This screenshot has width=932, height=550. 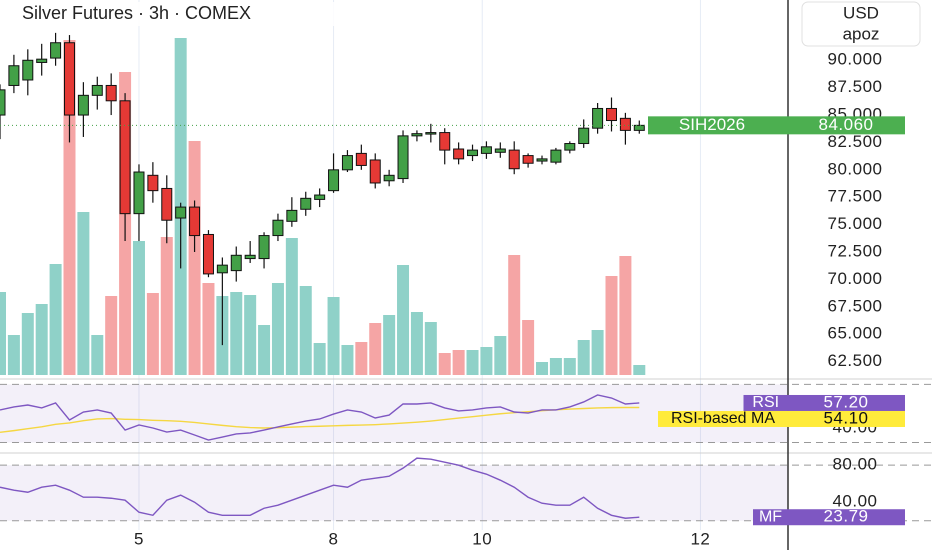 I want to click on symbol-label: SIH2026, so click(x=712, y=124).